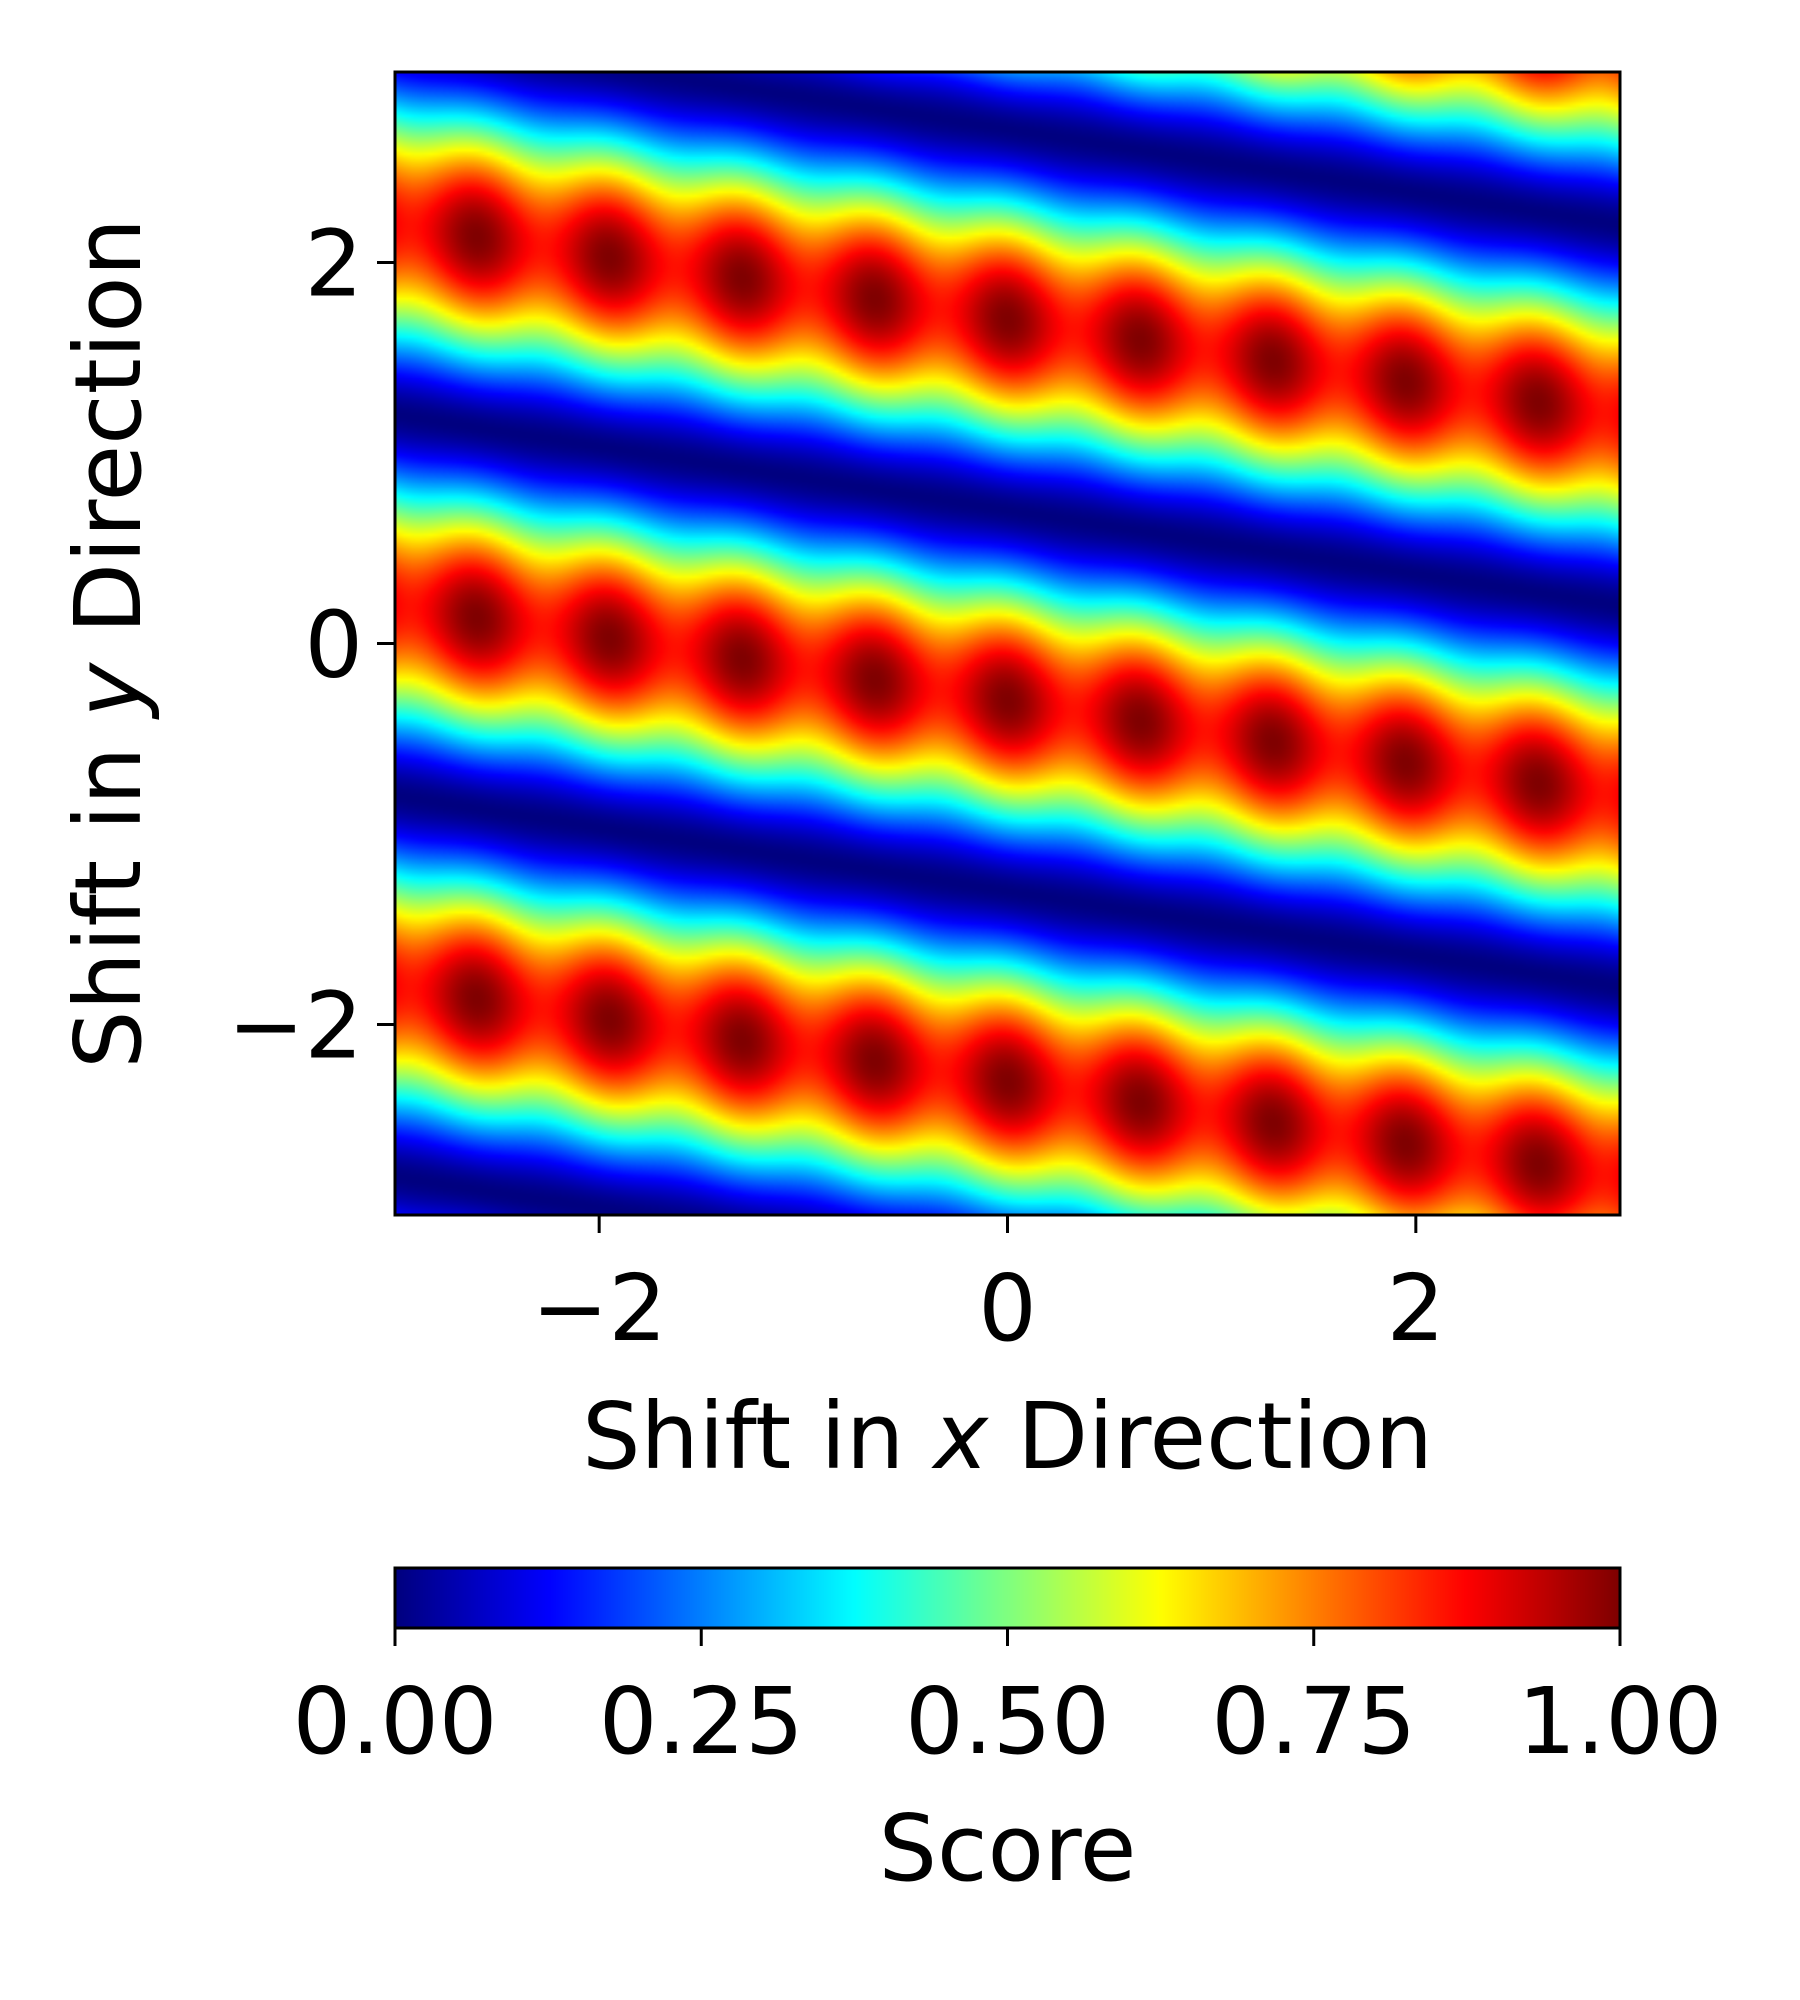 The height and width of the screenshot is (2000, 1800). I want to click on colorbar-frame, so click(1007, 1598).